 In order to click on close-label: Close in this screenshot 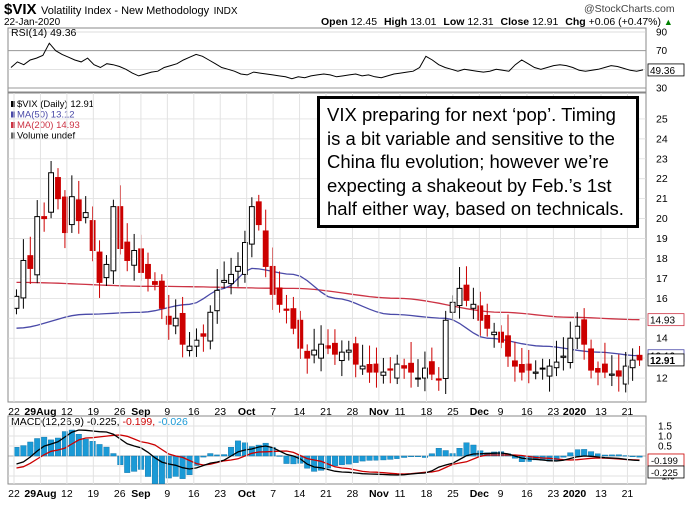, I will do `click(515, 22)`.